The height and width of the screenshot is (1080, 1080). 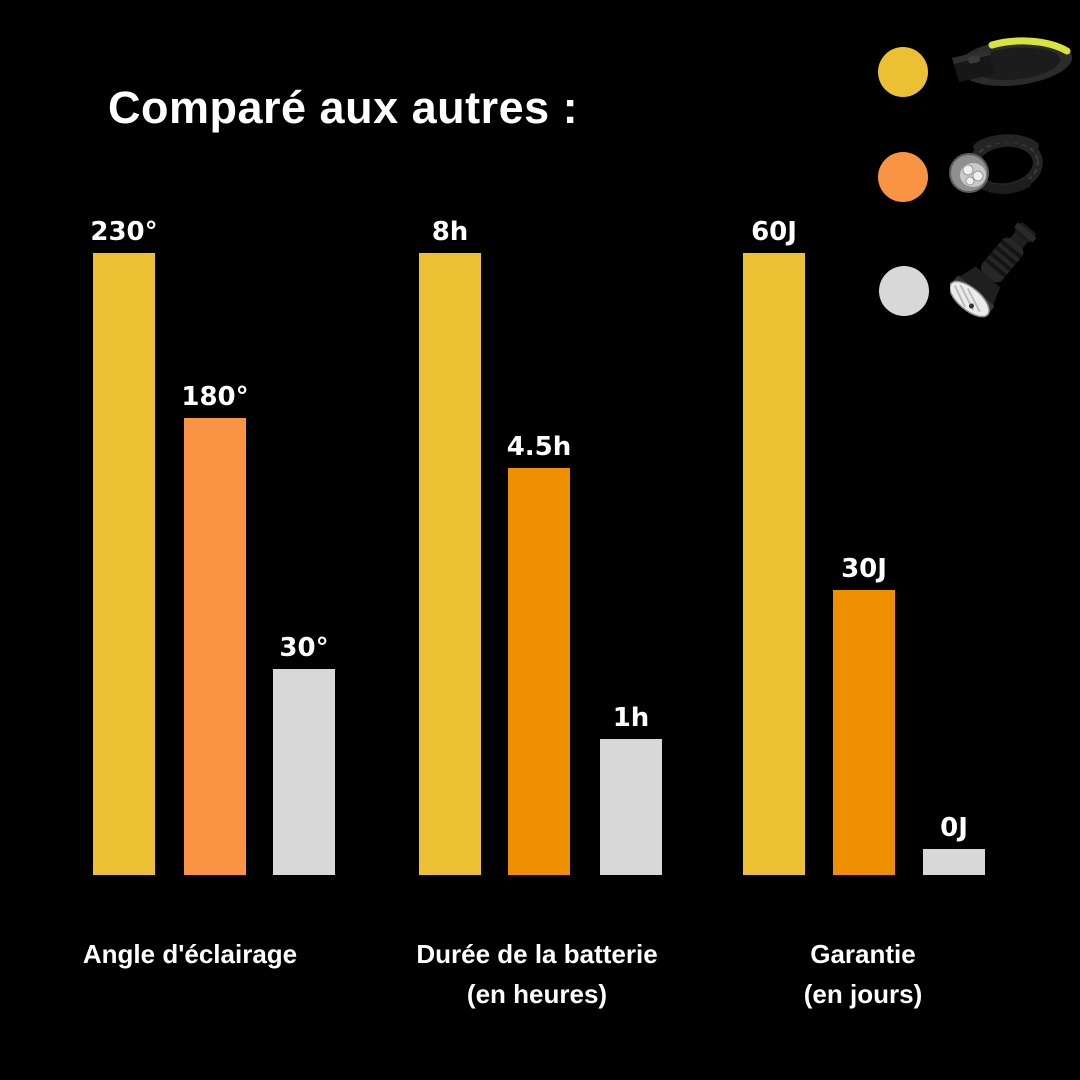 I want to click on bar-value-label: 30J, so click(x=864, y=569).